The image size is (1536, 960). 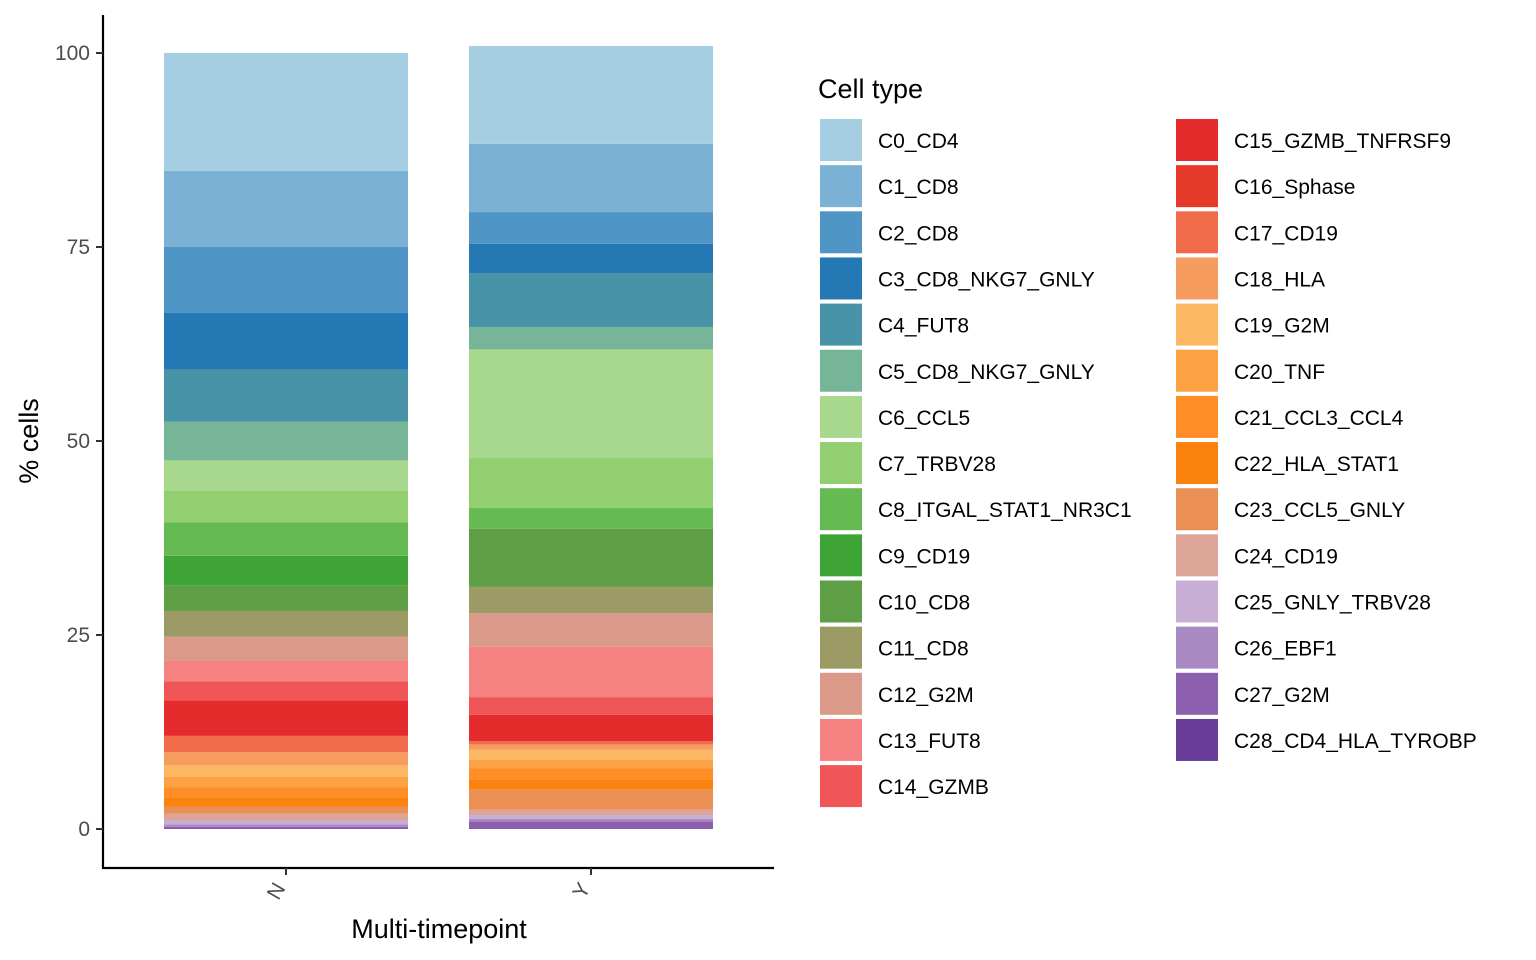 I want to click on legend-swatch-C6_CCL5, so click(x=841, y=417).